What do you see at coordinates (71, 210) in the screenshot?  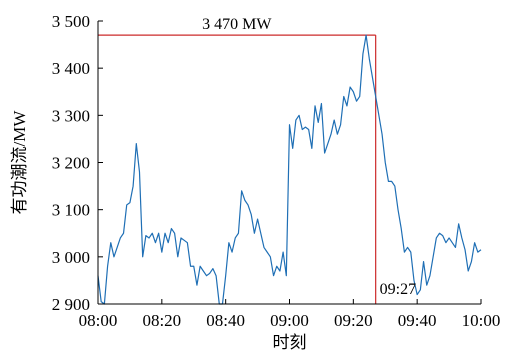 I see `y-tick-label: 3 100` at bounding box center [71, 210].